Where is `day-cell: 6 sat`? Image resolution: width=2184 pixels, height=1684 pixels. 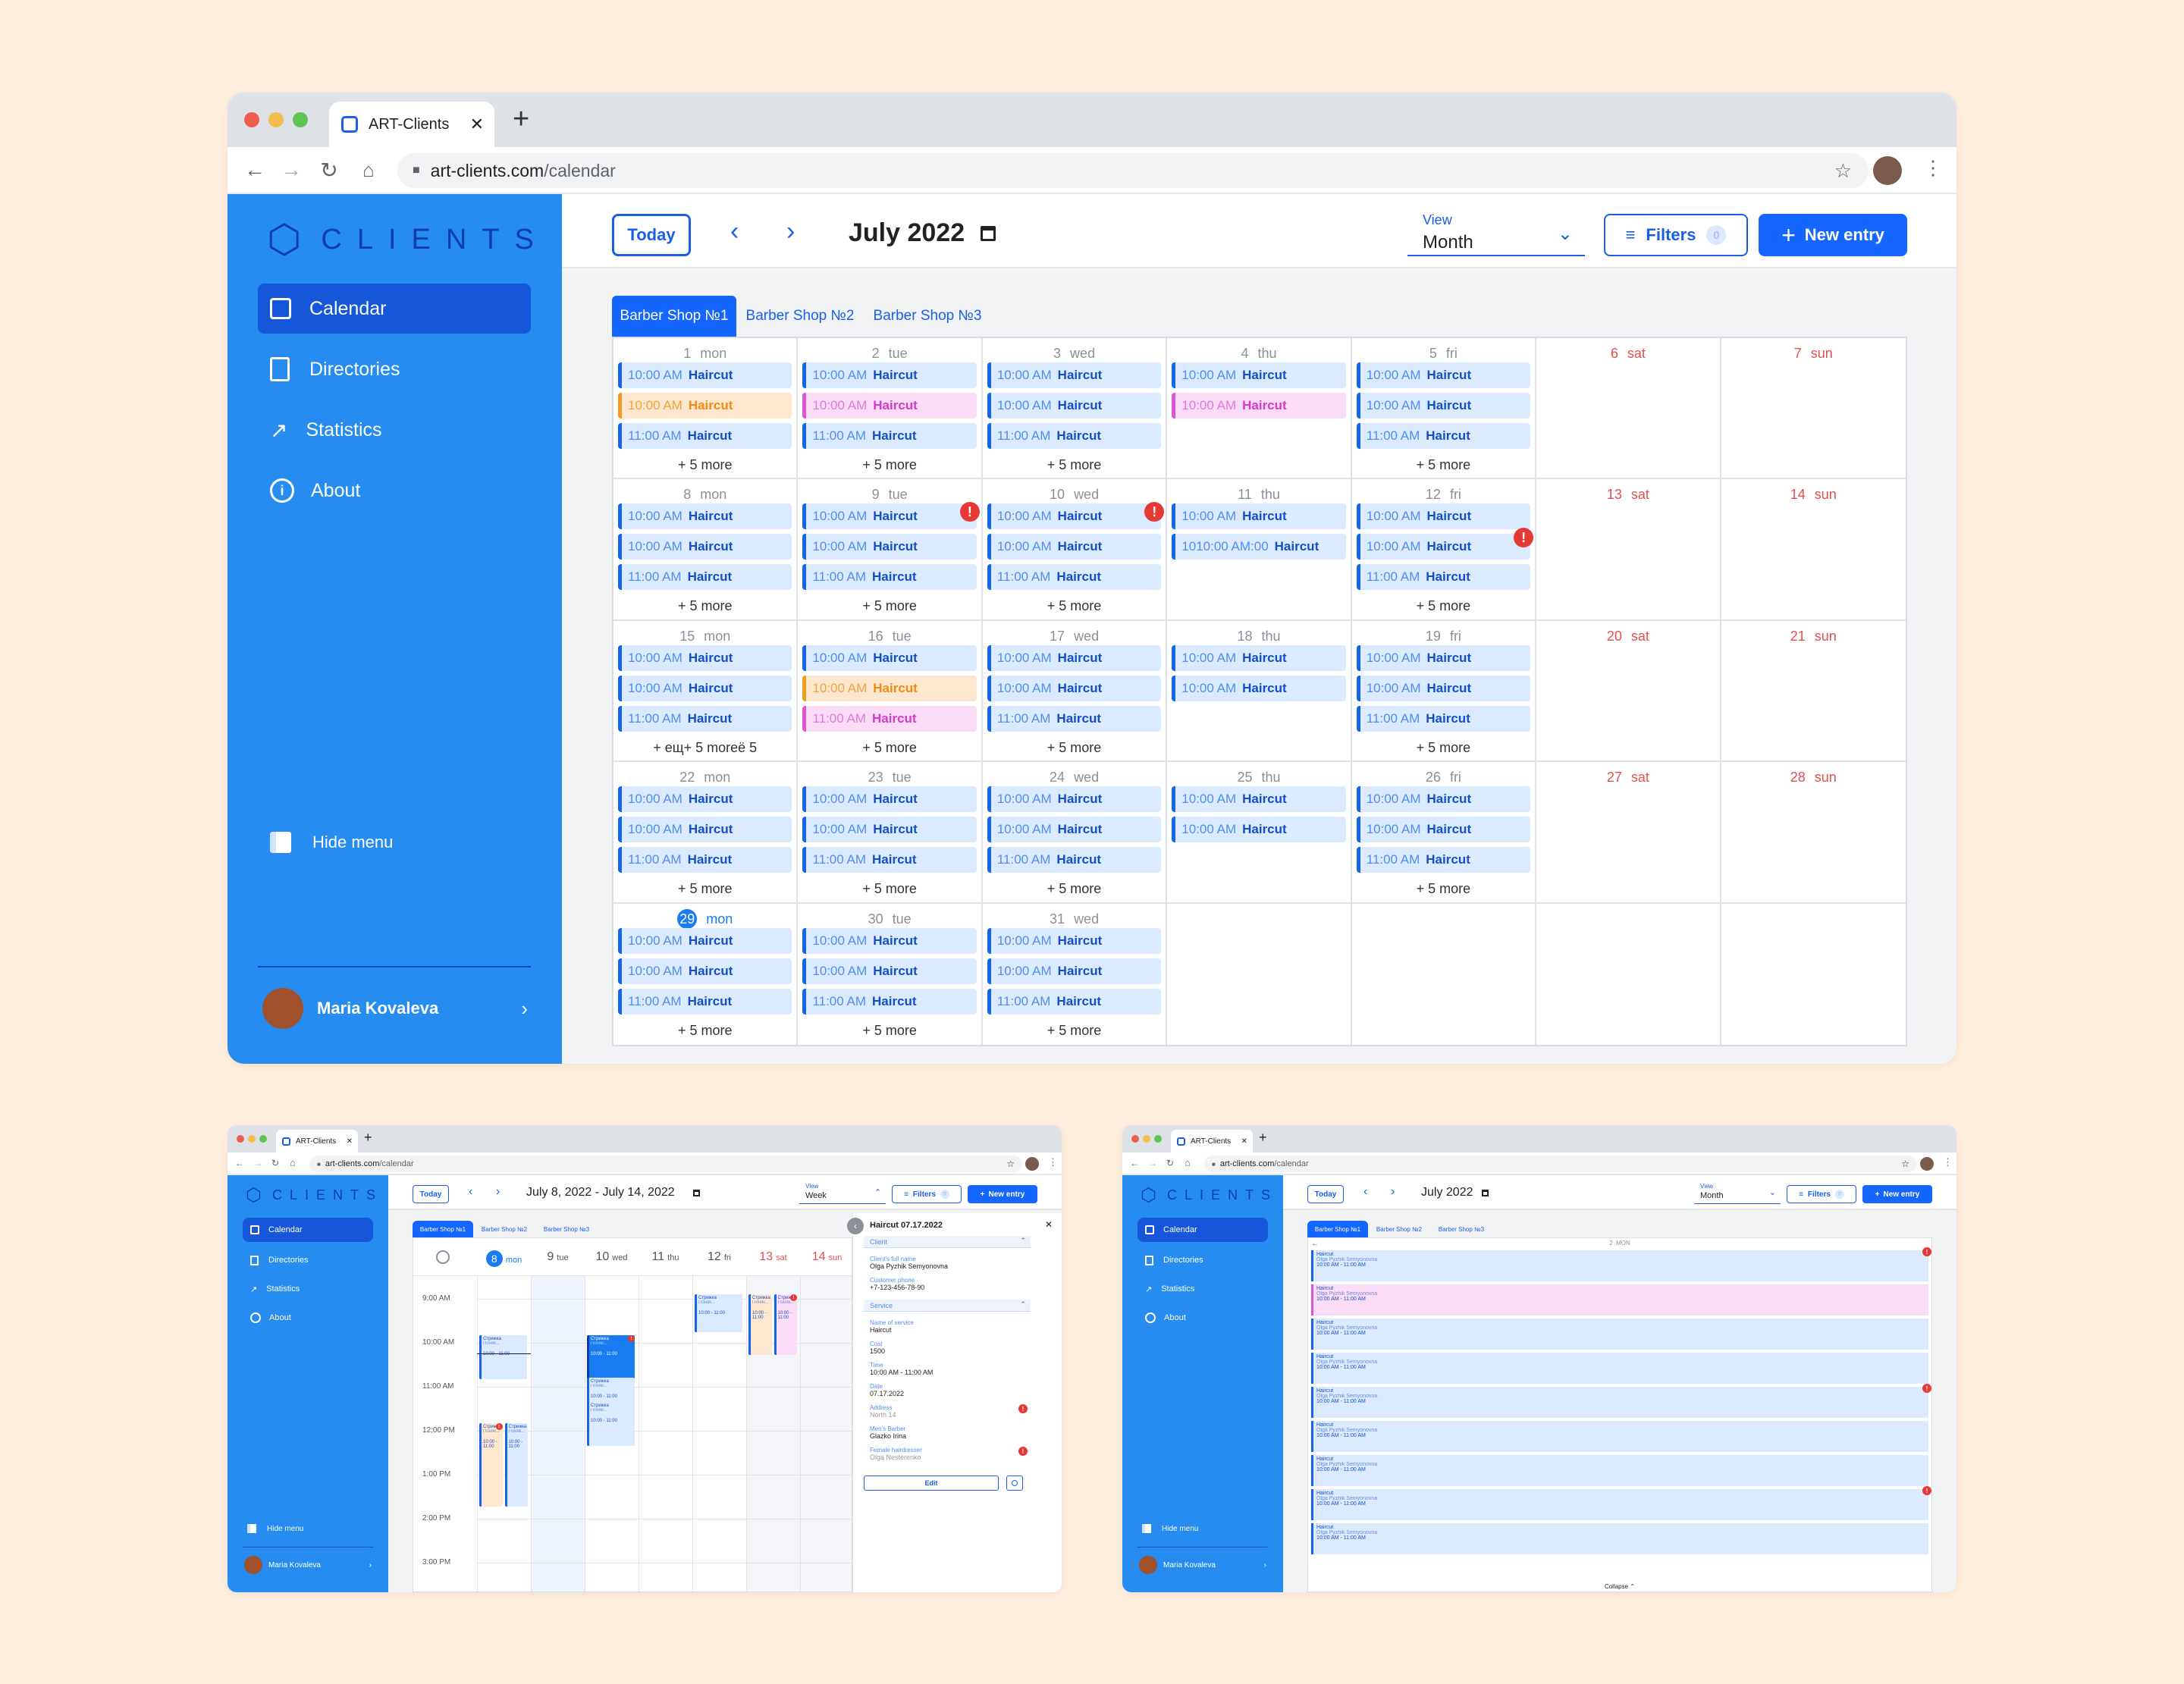 day-cell: 6 sat is located at coordinates (1628, 409).